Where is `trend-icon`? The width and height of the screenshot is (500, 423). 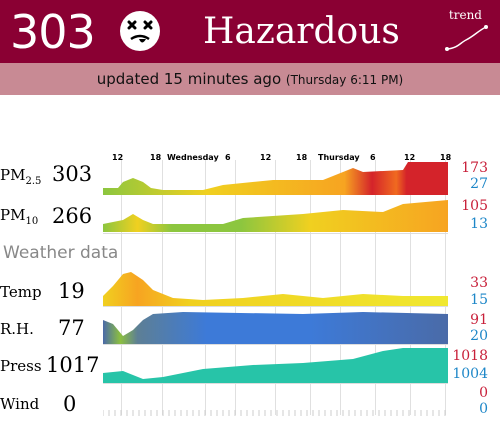 trend-icon is located at coordinates (466, 38).